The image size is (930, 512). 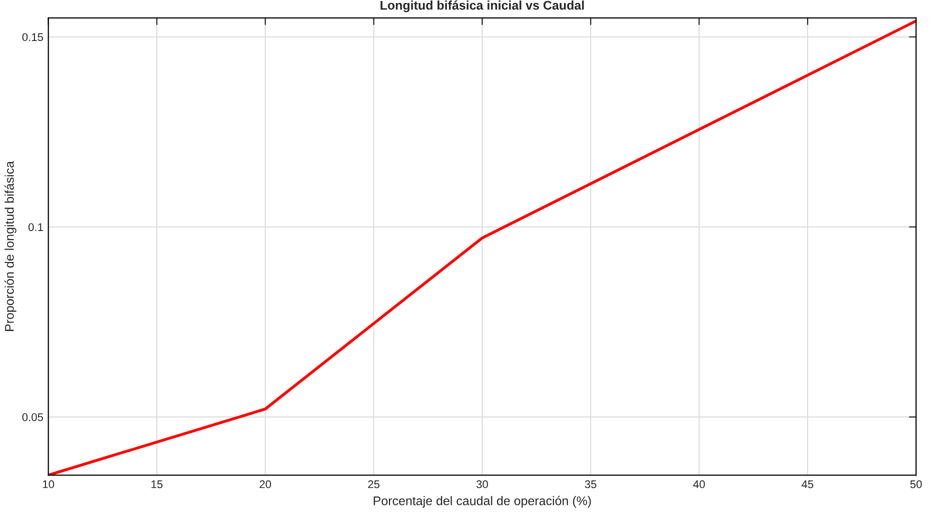 What do you see at coordinates (482, 6) in the screenshot?
I see `chart-title: Longitud bifásica inicial vs Caudal` at bounding box center [482, 6].